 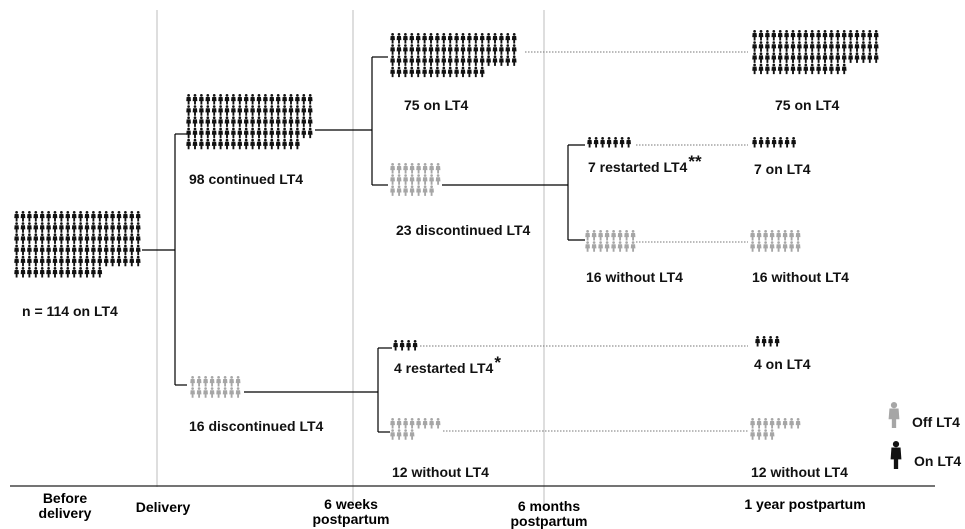 I want to click on legend-off-person-icon, so click(x=894, y=415).